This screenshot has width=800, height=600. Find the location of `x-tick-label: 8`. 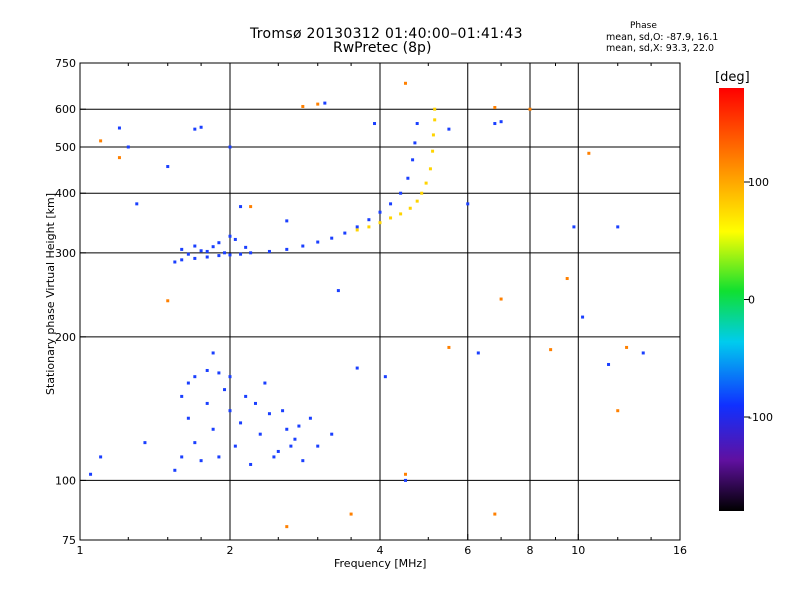

x-tick-label: 8 is located at coordinates (530, 550).